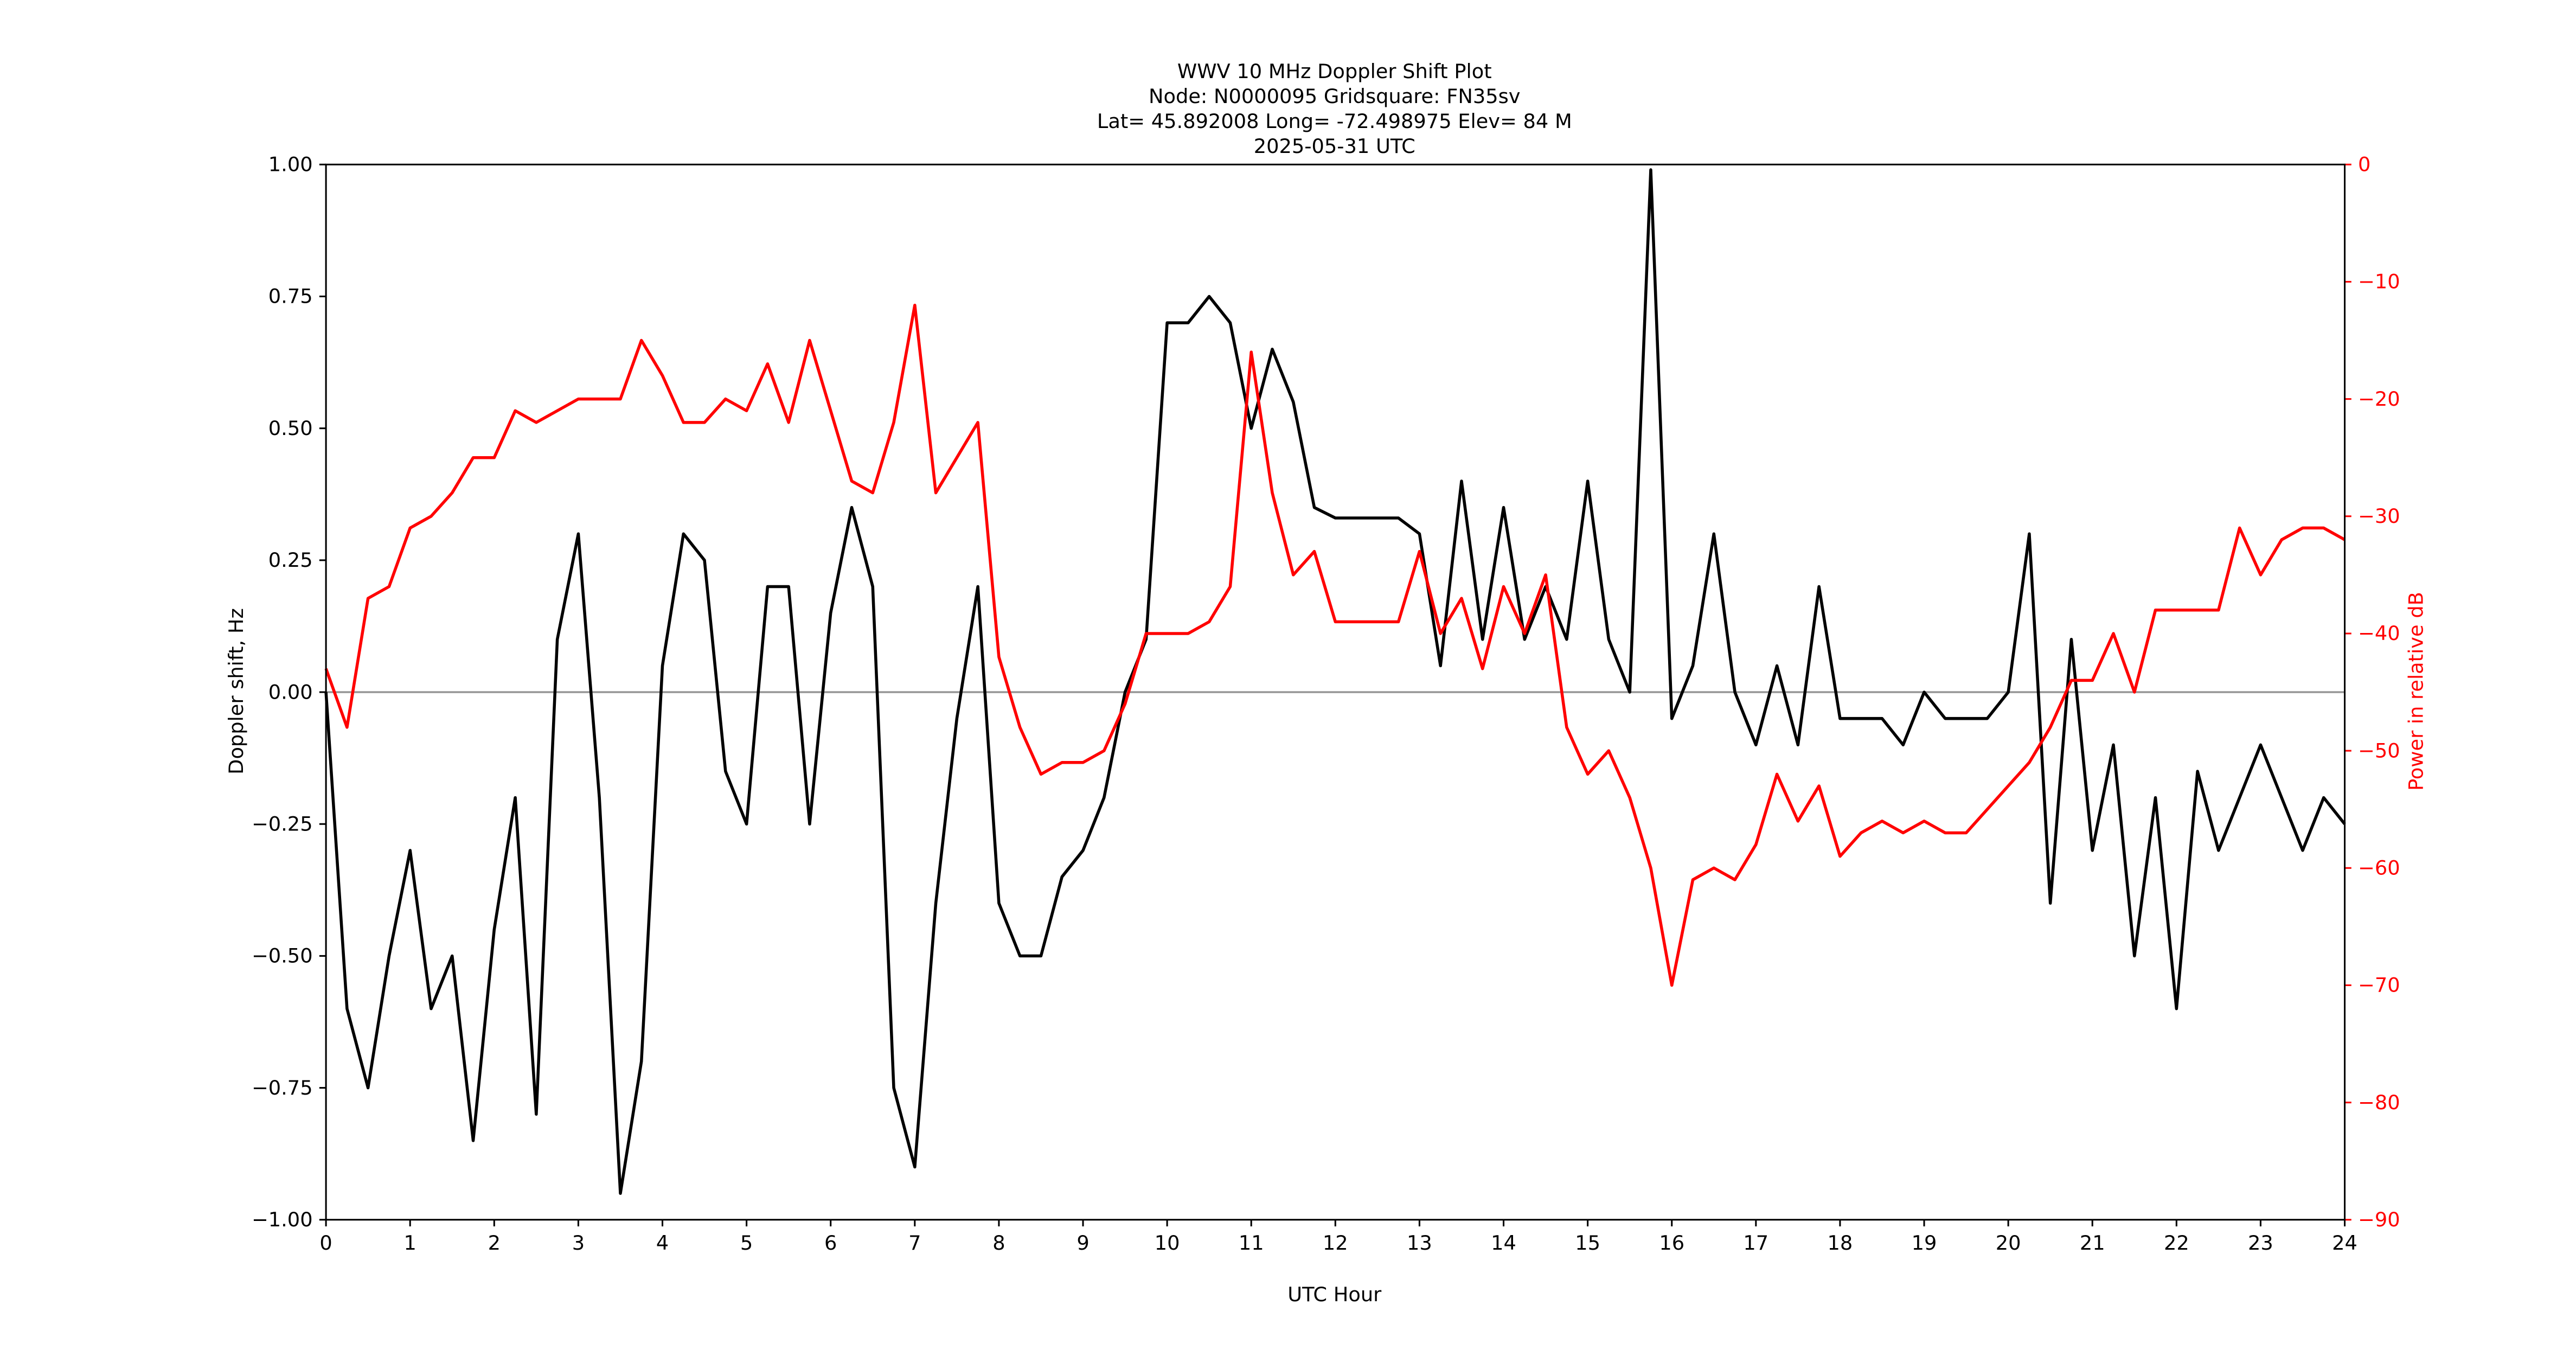  Describe the element at coordinates (282, 823) in the screenshot. I see `y-tick-label: −0.25` at that location.